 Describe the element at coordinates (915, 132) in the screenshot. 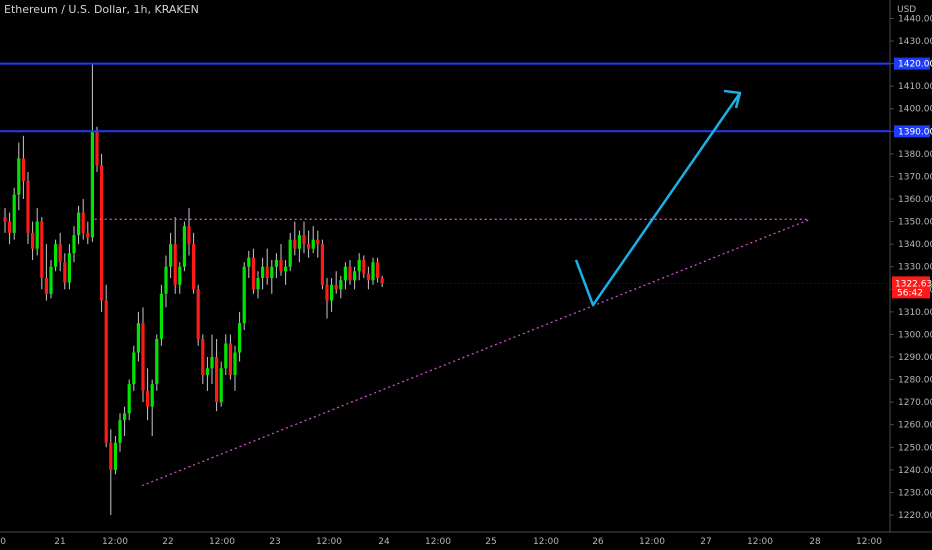

I see `level-tag-2: 1390.00` at that location.